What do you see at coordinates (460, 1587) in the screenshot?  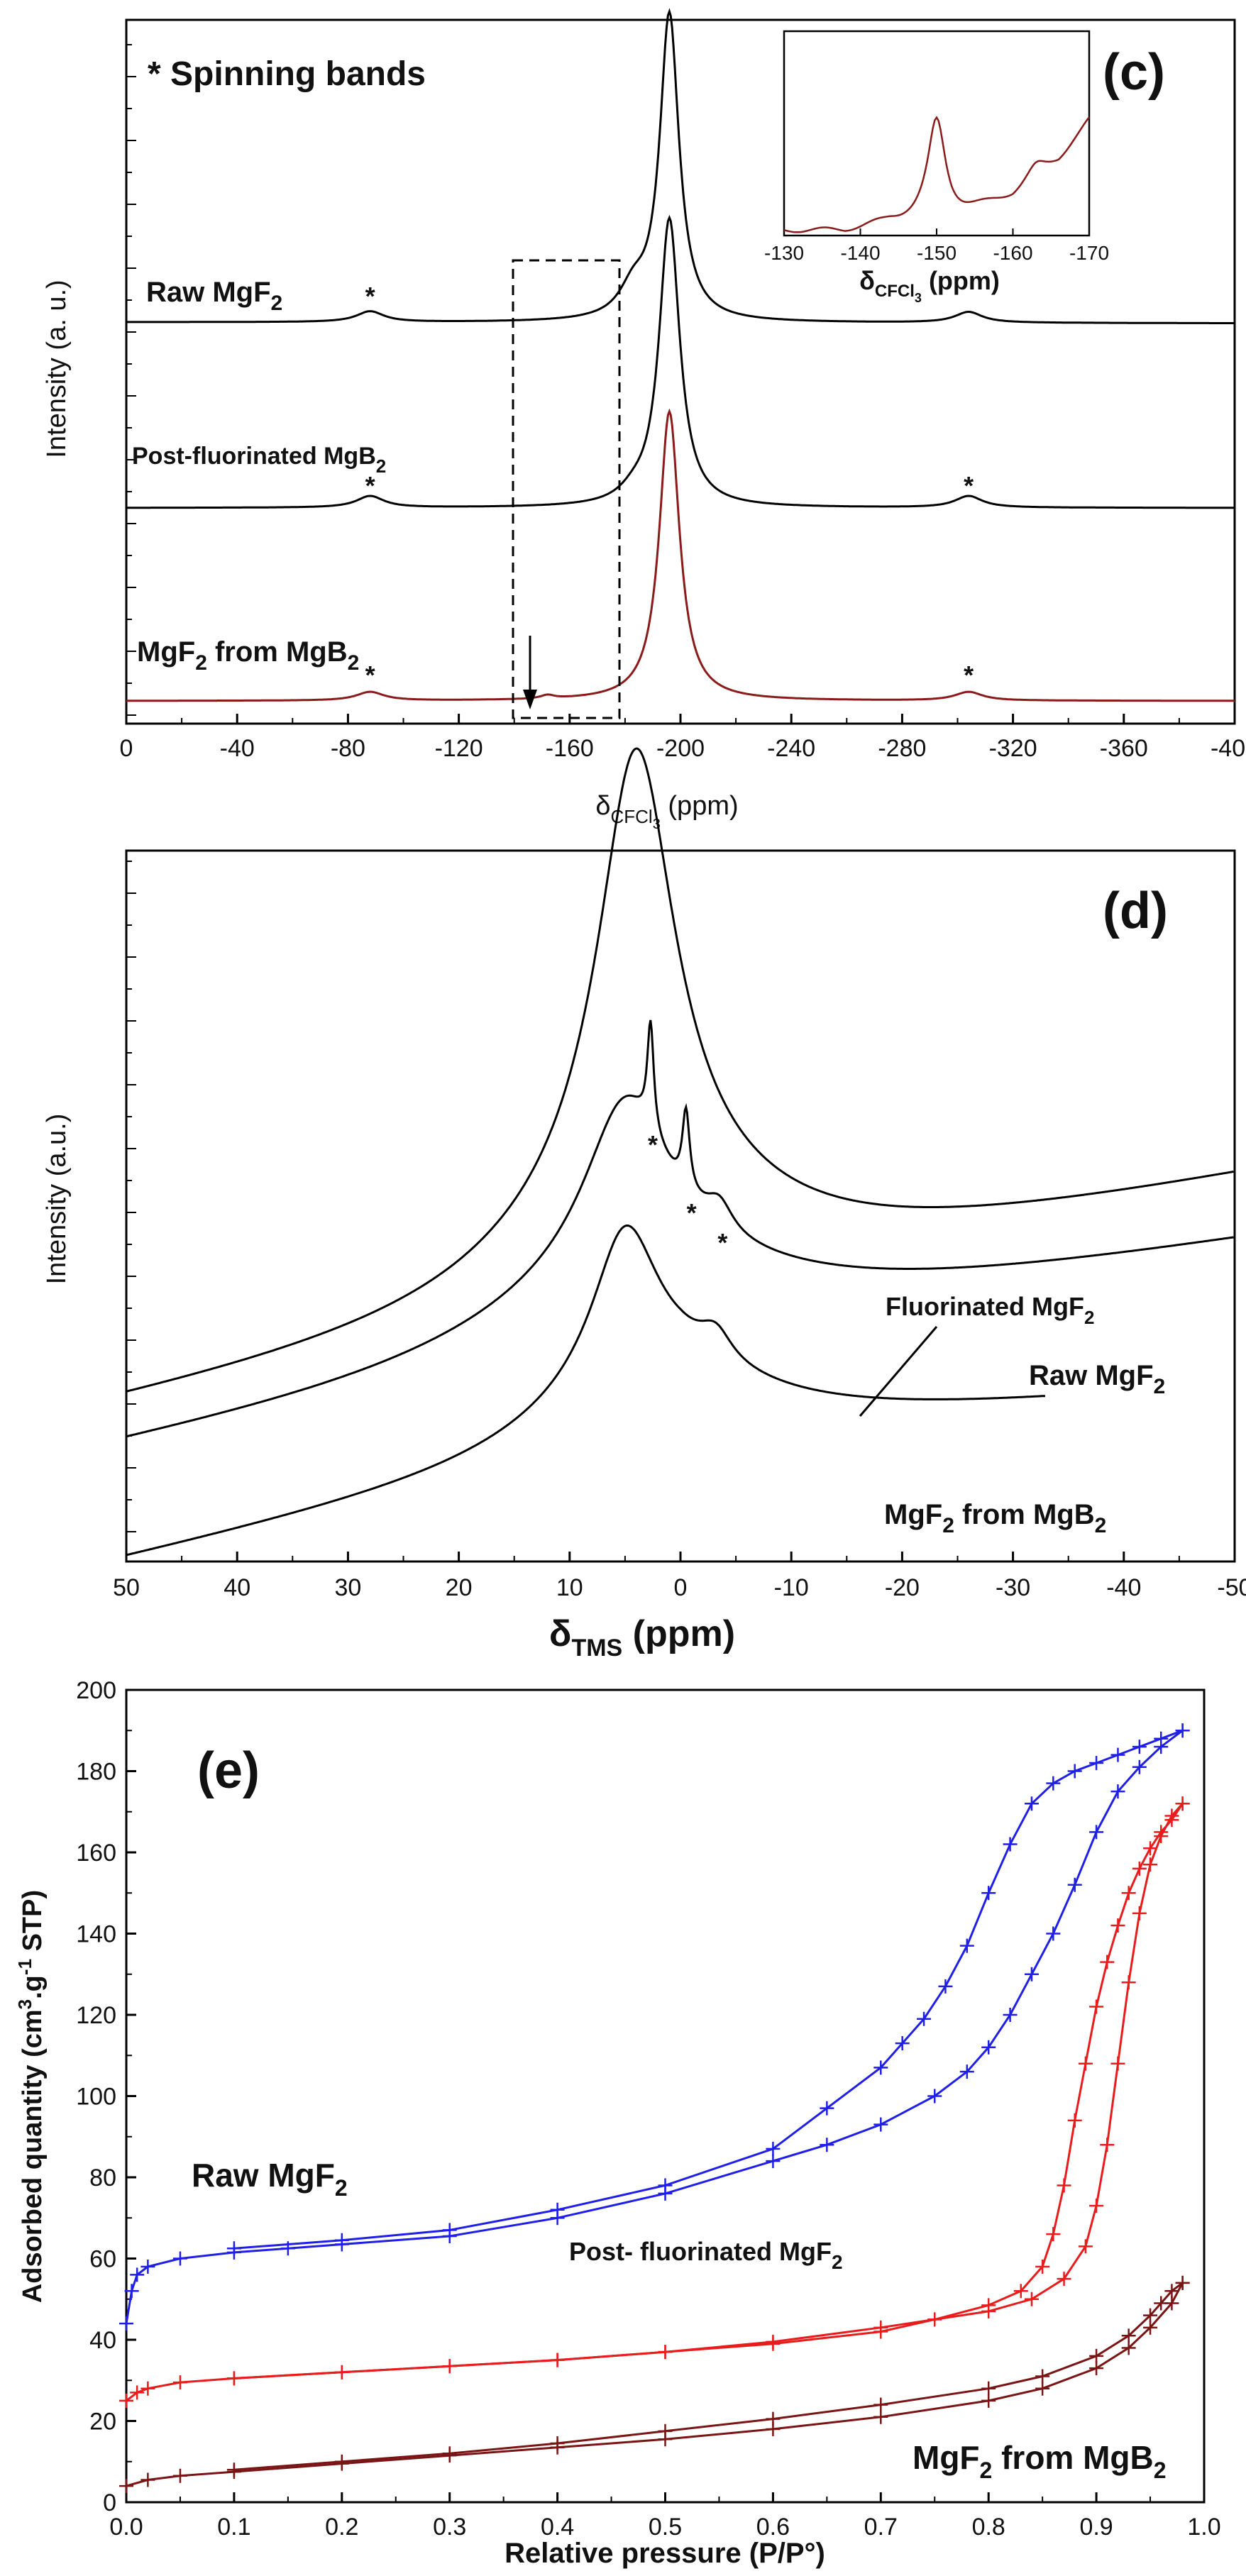 I see `d-x-tick-label: 20` at bounding box center [460, 1587].